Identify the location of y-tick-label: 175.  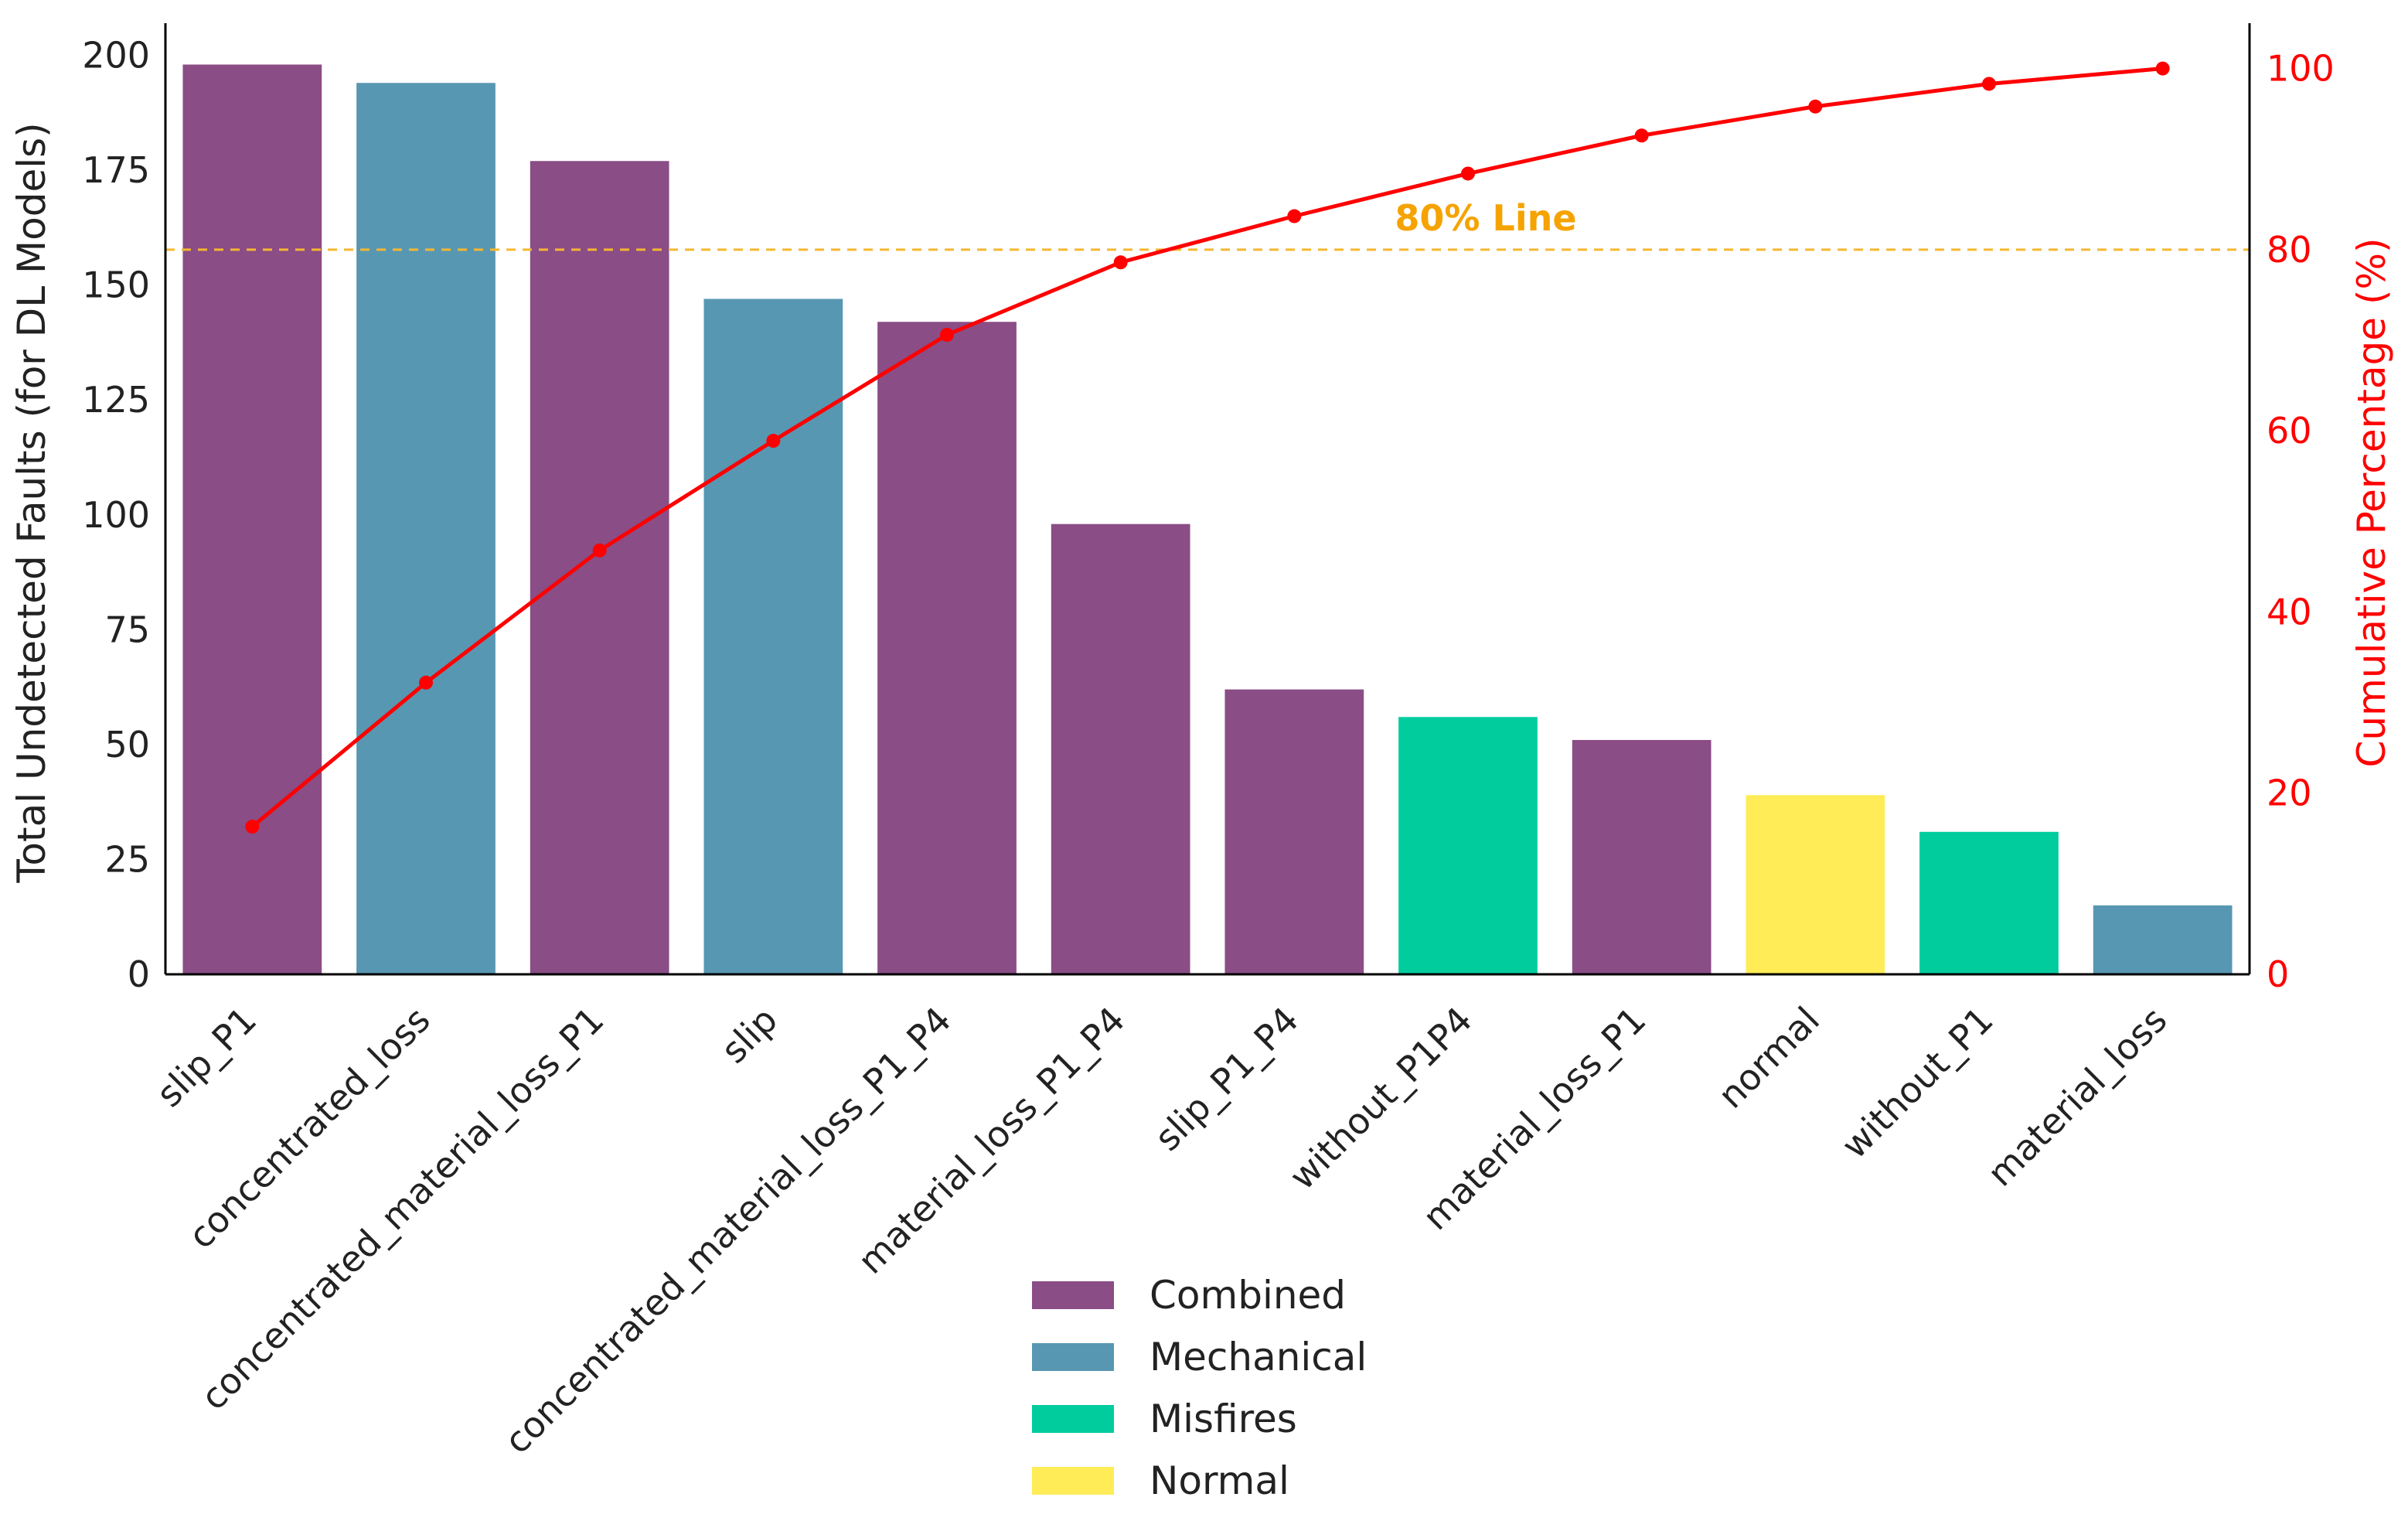
(116, 170).